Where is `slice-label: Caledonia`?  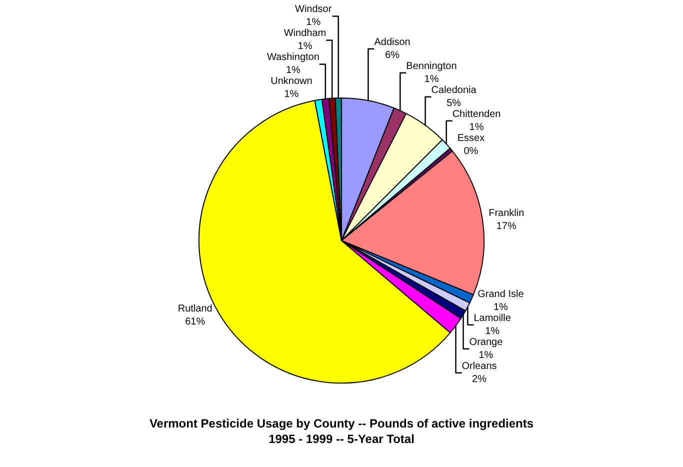 slice-label: Caledonia is located at coordinates (454, 90).